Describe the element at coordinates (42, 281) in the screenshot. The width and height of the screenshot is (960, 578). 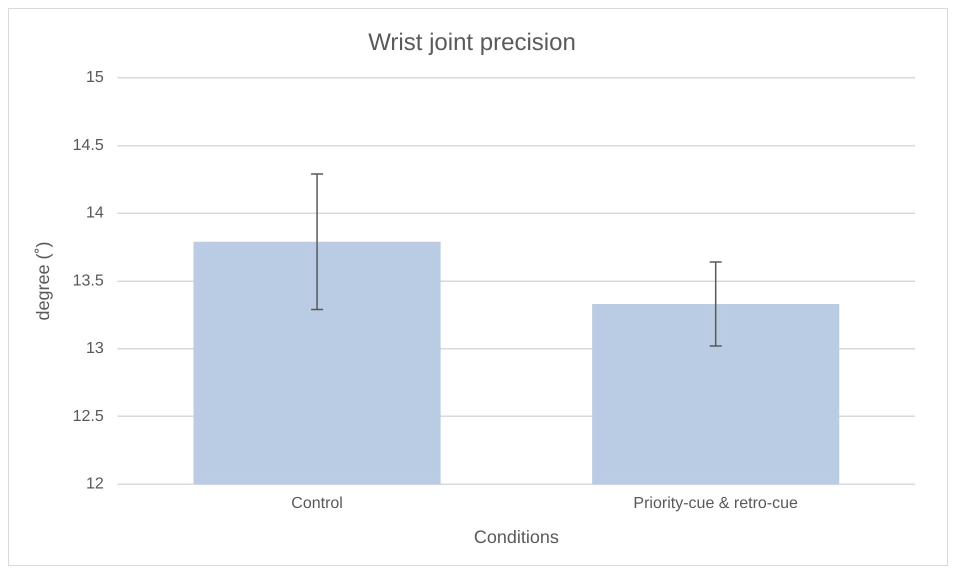
I see `y-axis-title: degree (˚)` at that location.